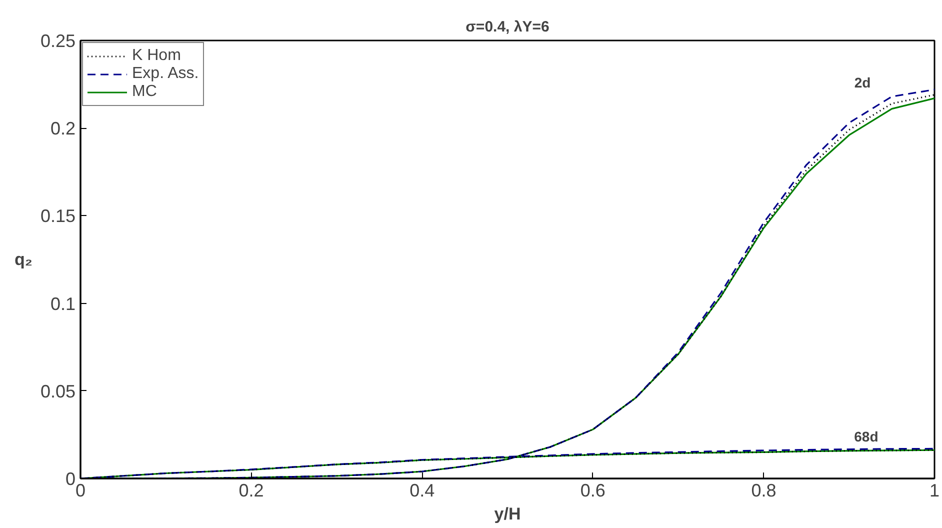 This screenshot has width=942, height=528. What do you see at coordinates (862, 82) in the screenshot?
I see `annotation: 2d` at bounding box center [862, 82].